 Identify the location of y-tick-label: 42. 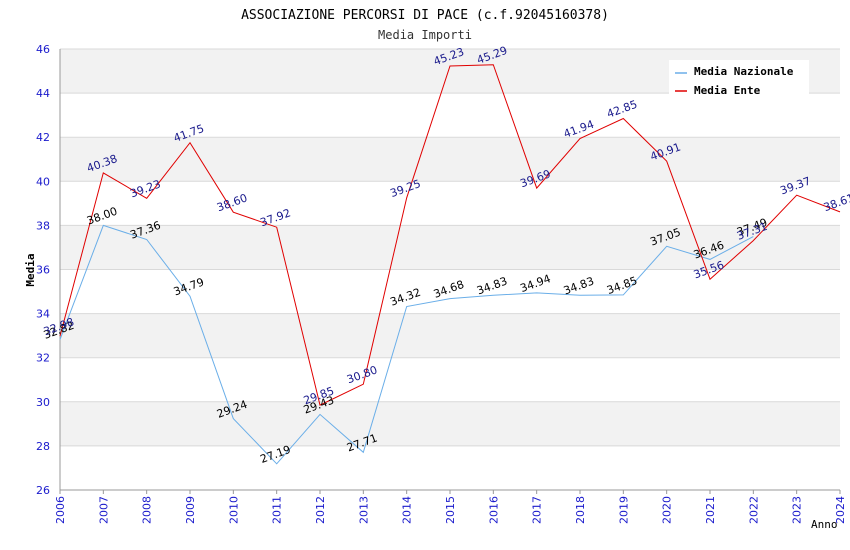
(43, 137).